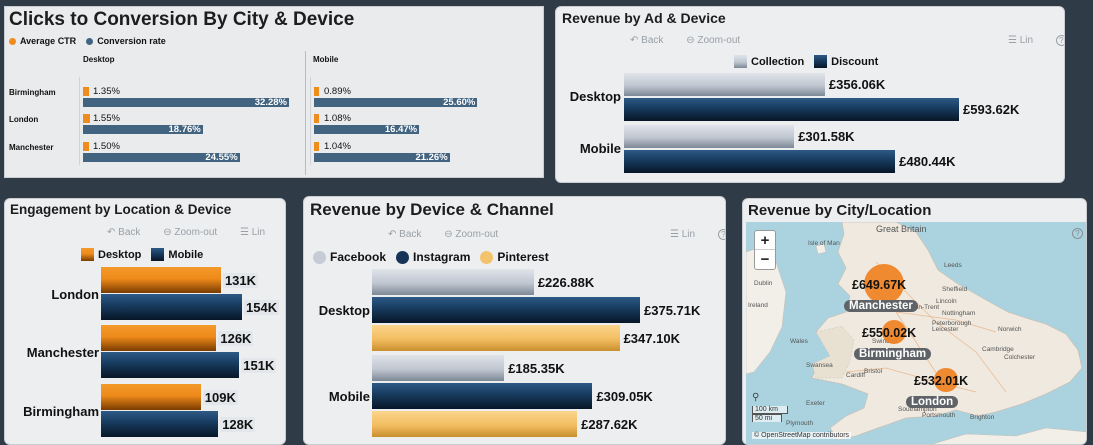 The width and height of the screenshot is (1093, 445). What do you see at coordinates (184, 129) in the screenshot?
I see `conversion-value-label: 18.76%` at bounding box center [184, 129].